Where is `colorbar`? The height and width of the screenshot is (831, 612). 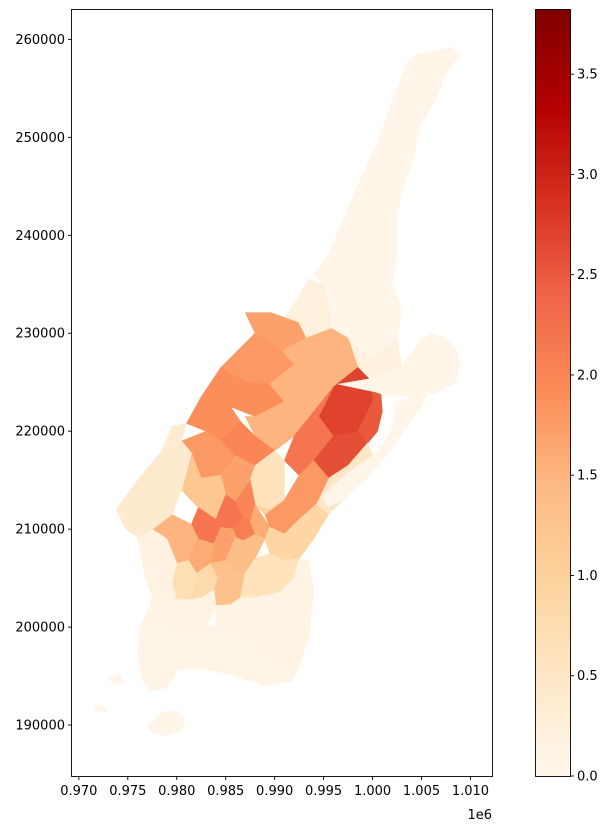
colorbar is located at coordinates (553, 393).